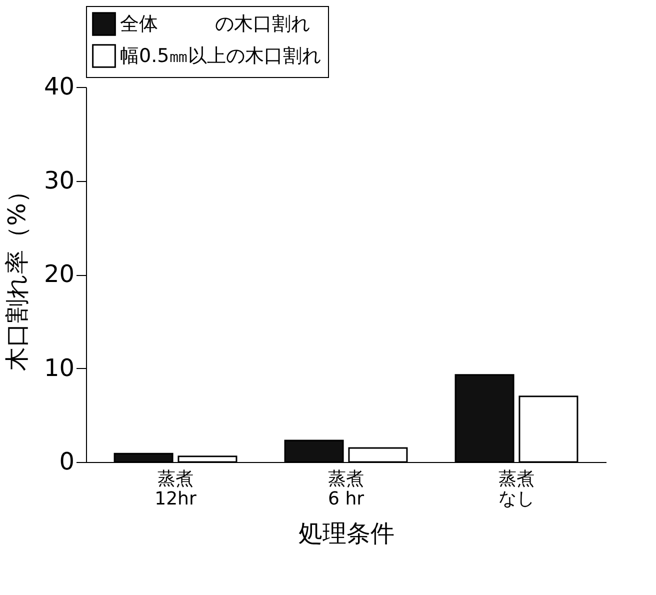  Describe the element at coordinates (346, 534) in the screenshot. I see `x-axis-title: 処理条件` at that location.